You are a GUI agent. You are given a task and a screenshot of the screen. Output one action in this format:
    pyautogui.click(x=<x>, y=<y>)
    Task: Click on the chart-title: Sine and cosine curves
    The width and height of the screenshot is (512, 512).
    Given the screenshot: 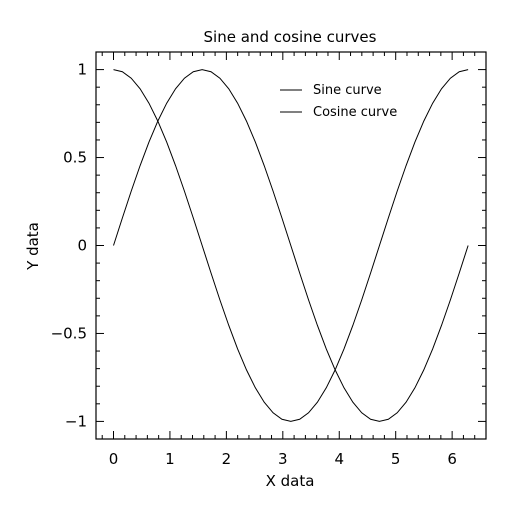 What is the action you would take?
    pyautogui.click(x=290, y=37)
    